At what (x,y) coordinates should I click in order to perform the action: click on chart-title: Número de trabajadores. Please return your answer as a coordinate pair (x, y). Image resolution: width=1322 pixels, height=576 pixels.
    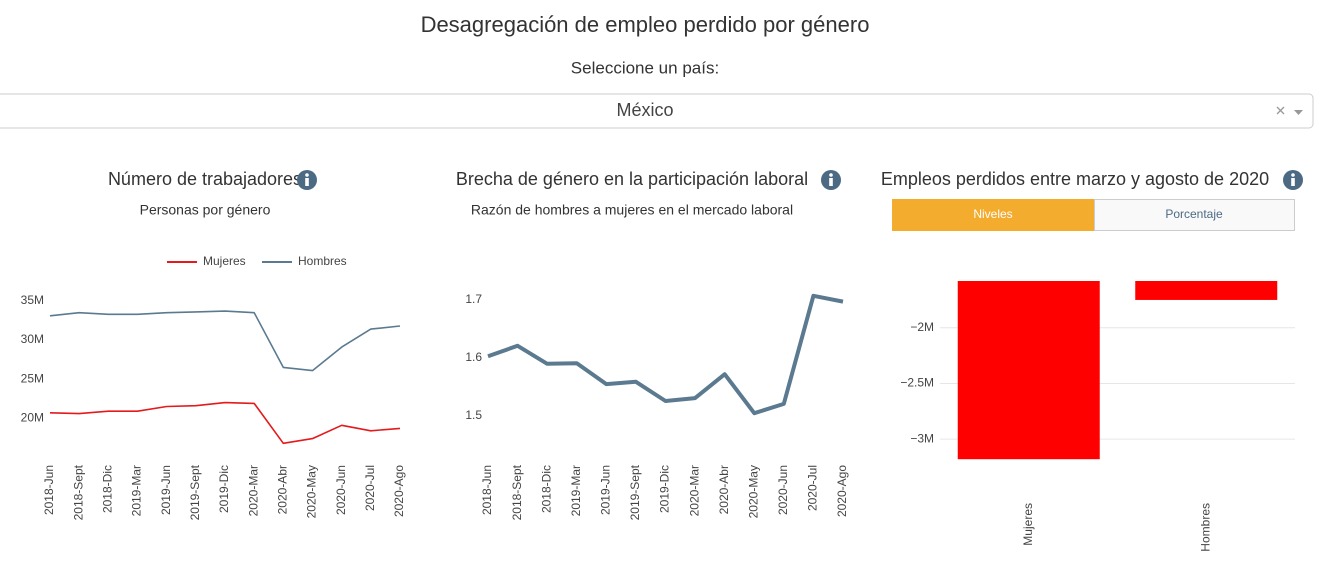
    Looking at the image, I should click on (205, 179).